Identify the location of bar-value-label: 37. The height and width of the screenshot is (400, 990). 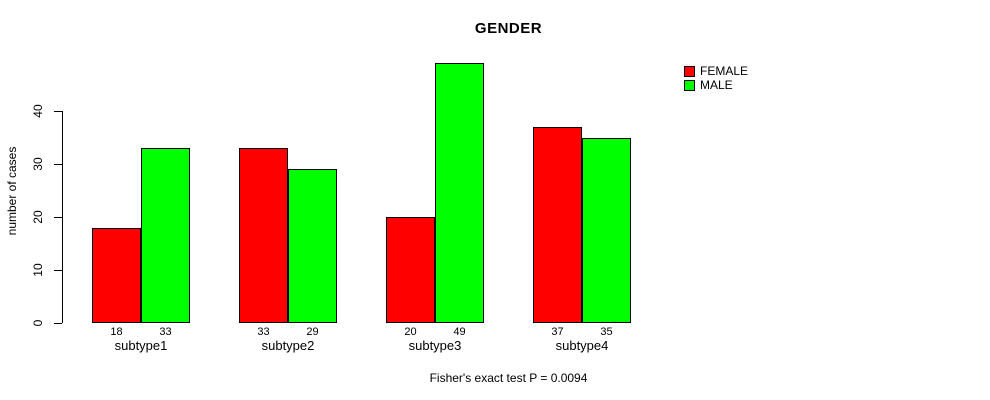
(557, 332).